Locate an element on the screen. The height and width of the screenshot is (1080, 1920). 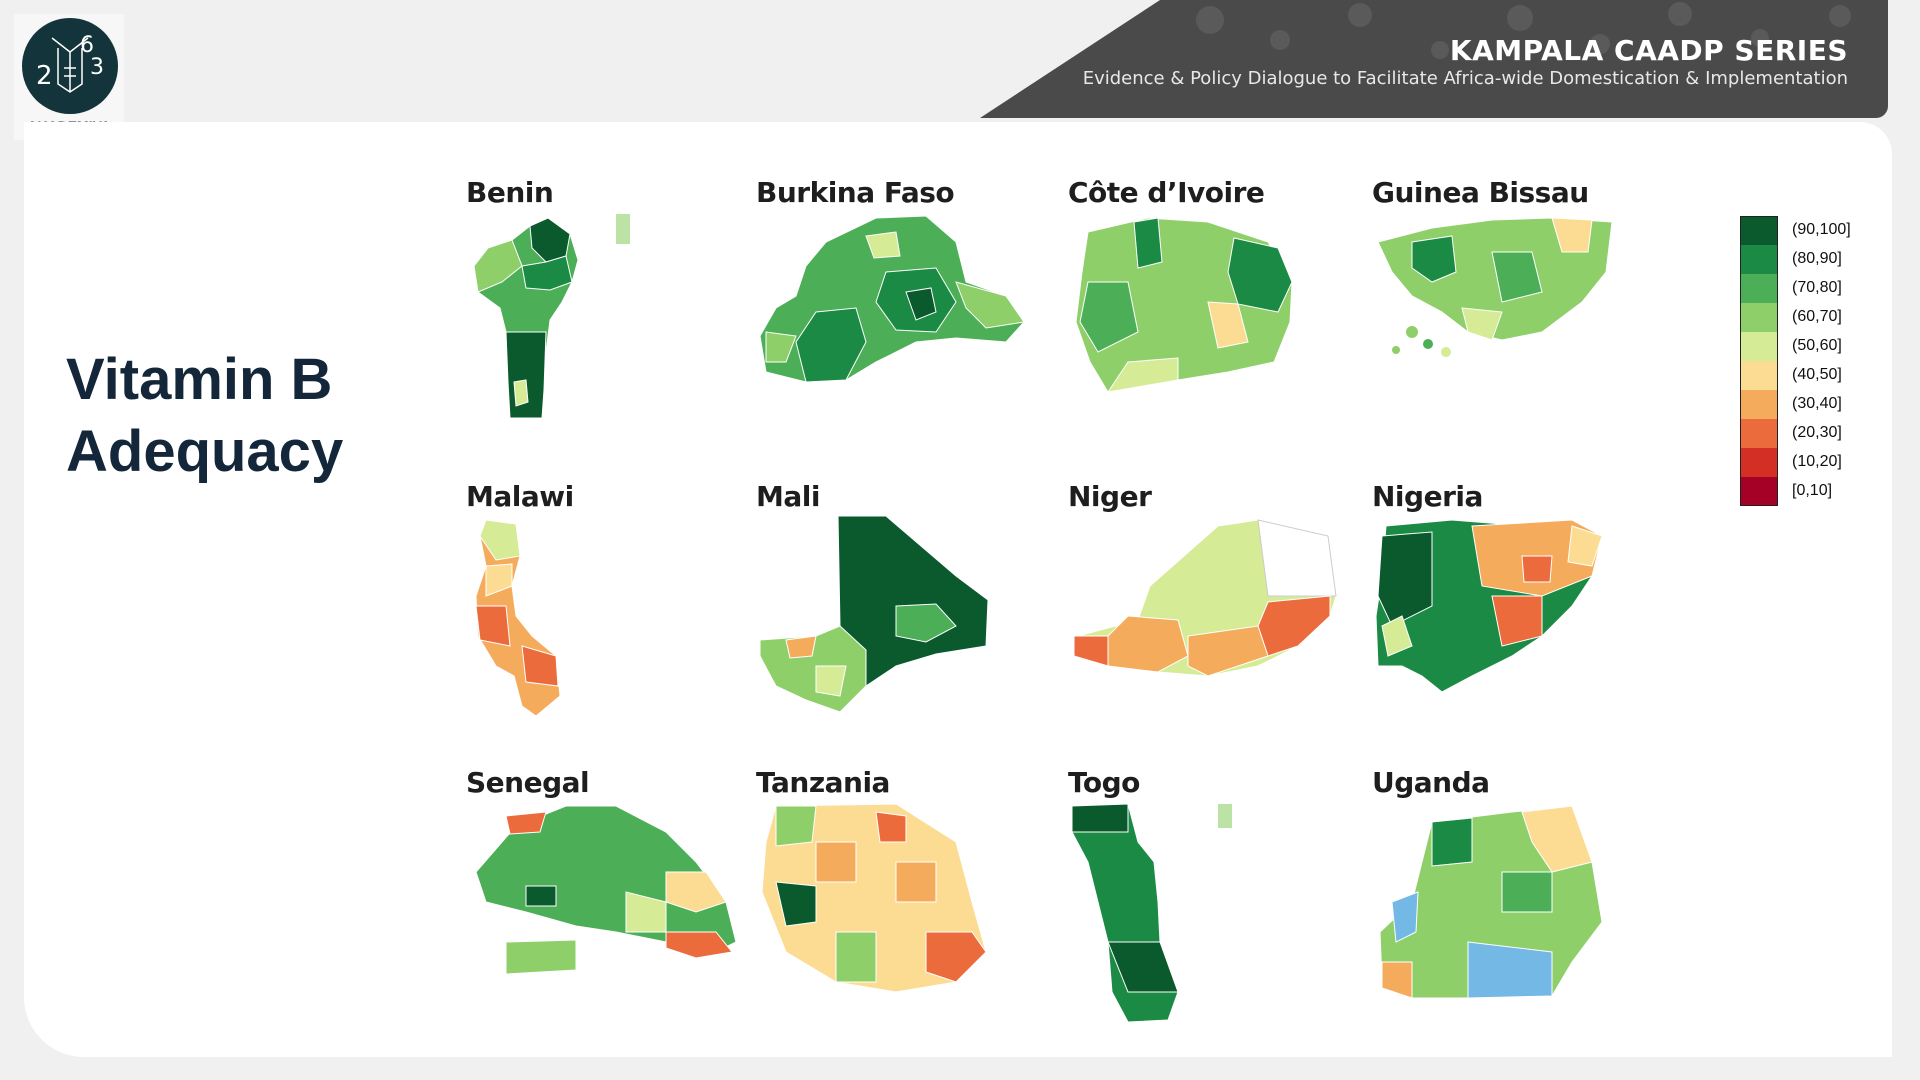
choropleth-burkina-faso is located at coordinates (892, 299).